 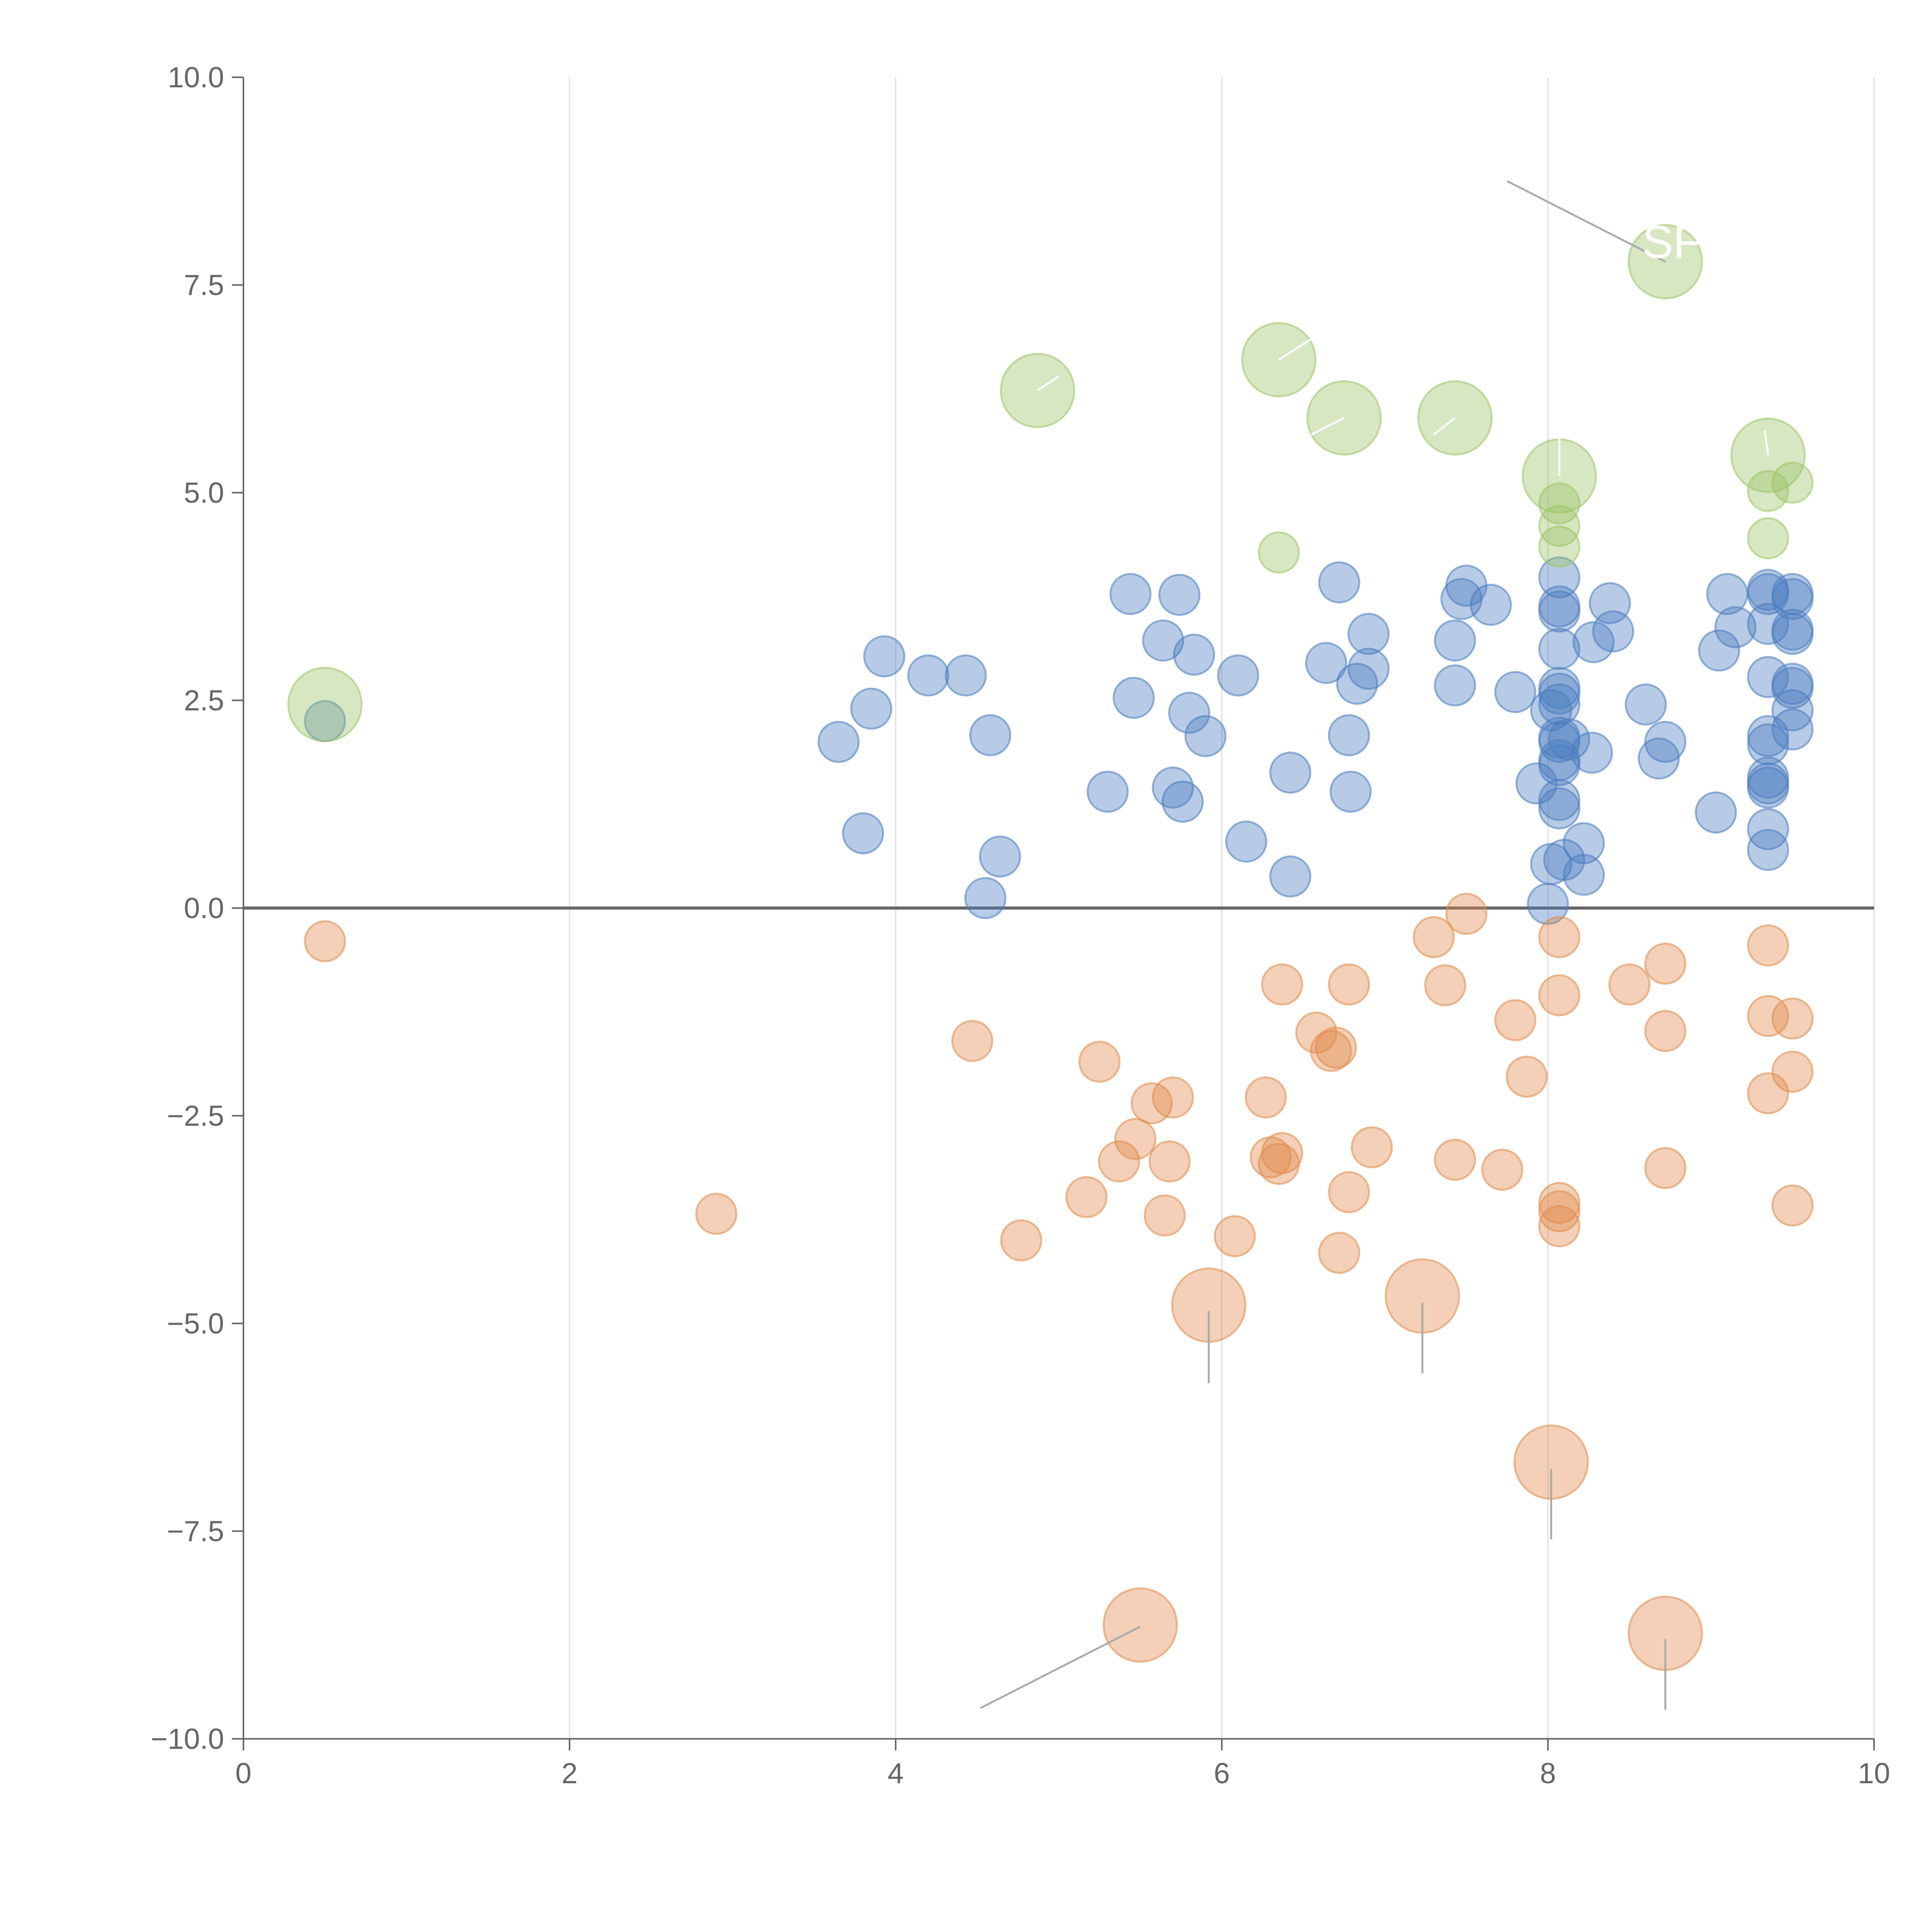 I want to click on x-tick-label: 6, so click(x=1222, y=1773).